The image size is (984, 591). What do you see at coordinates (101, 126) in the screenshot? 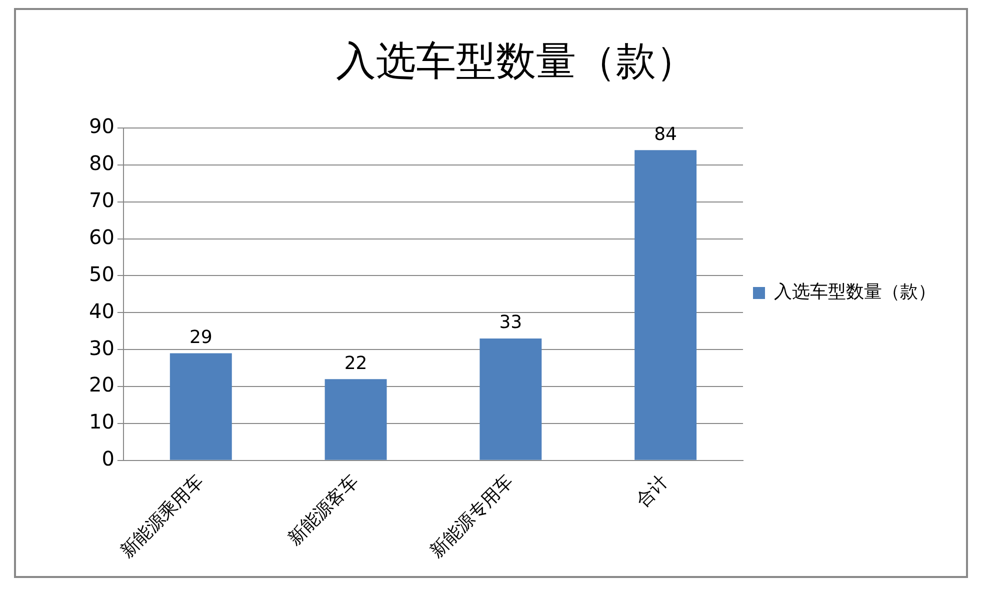
I see `y-tick-label: 90` at bounding box center [101, 126].